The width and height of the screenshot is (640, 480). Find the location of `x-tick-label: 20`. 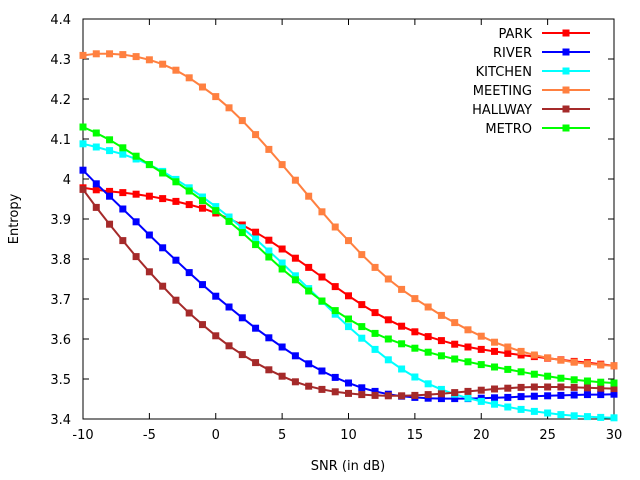

x-tick-label: 20 is located at coordinates (481, 435).